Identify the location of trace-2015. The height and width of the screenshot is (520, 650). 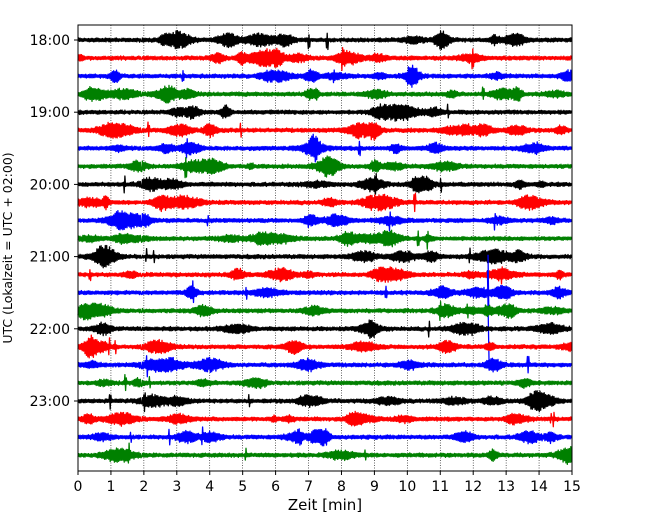
(325, 202).